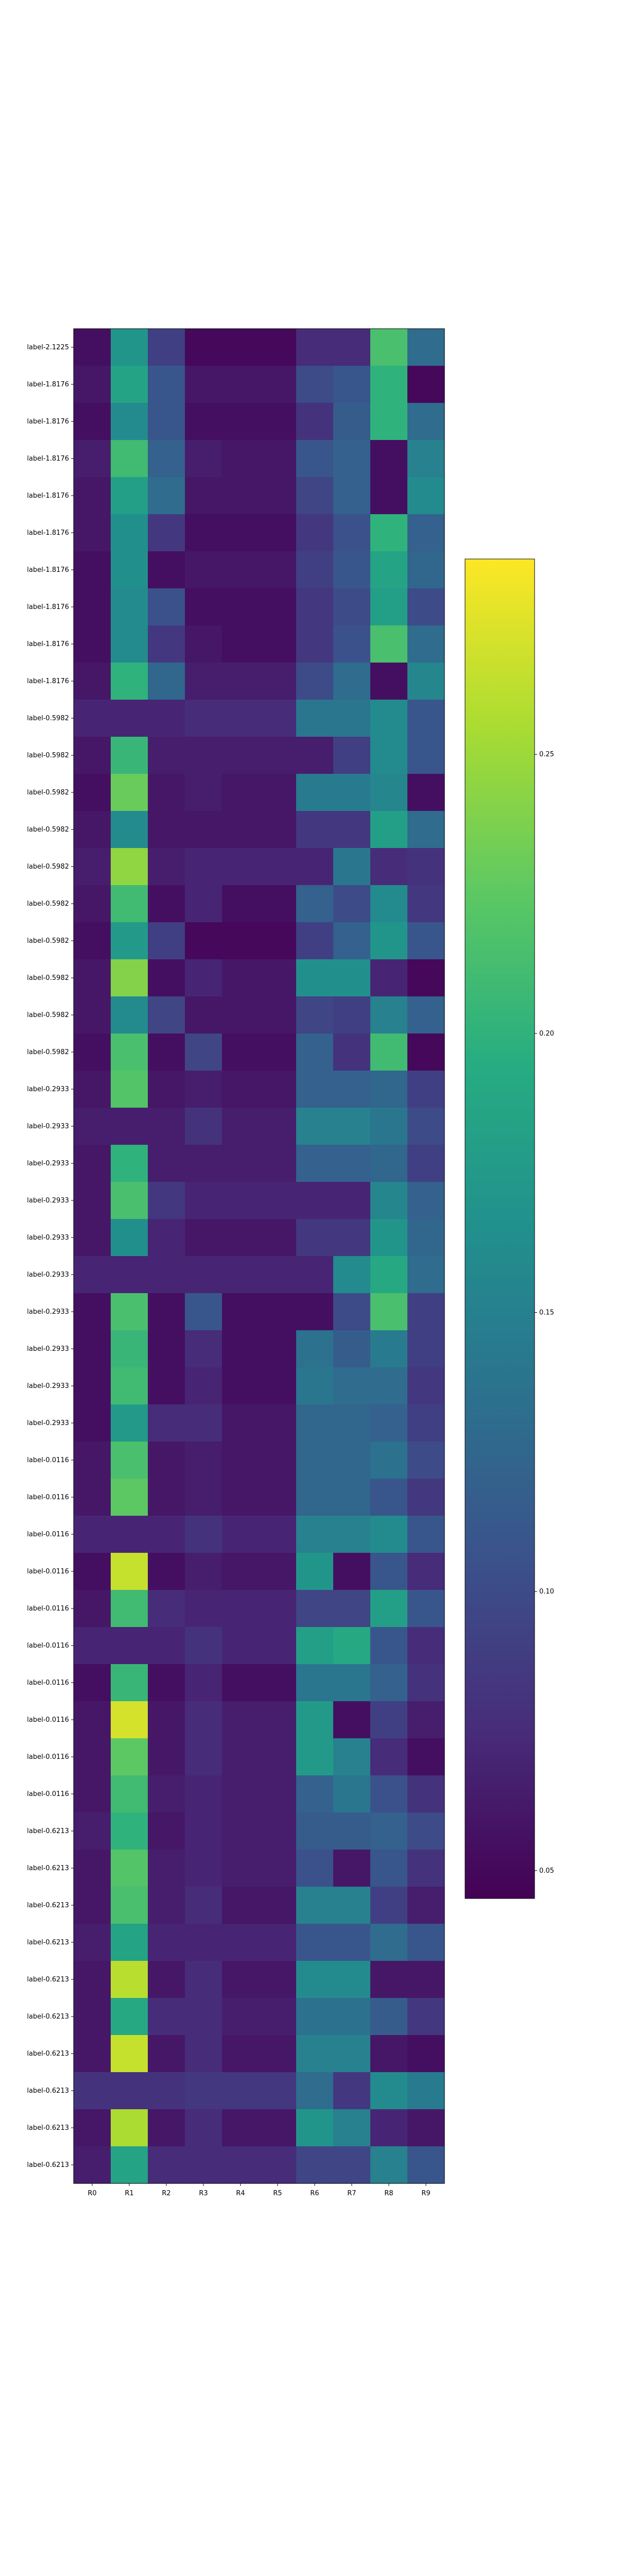 The height and width of the screenshot is (2576, 618). Describe the element at coordinates (241, 2193) in the screenshot. I see `column-tick-label: R4` at that location.